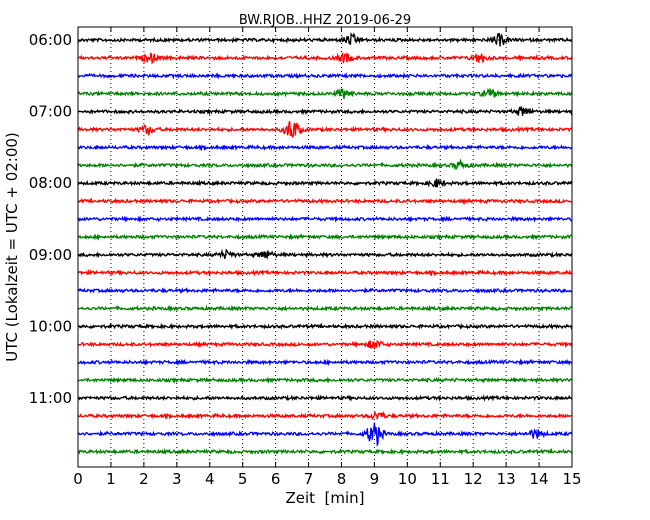  I want to click on x-tick-label: 0, so click(78, 479).